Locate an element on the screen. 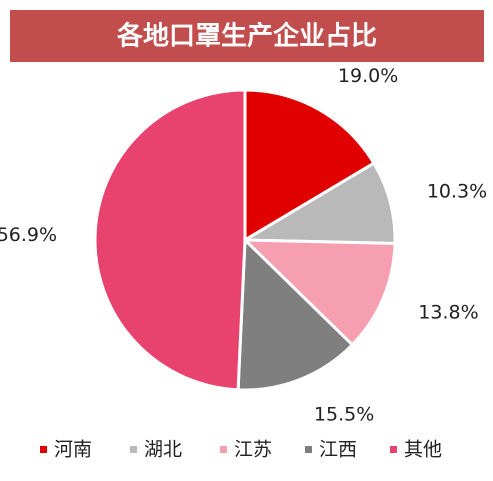 The image size is (493, 481). data-label: 15.5% is located at coordinates (344, 414).